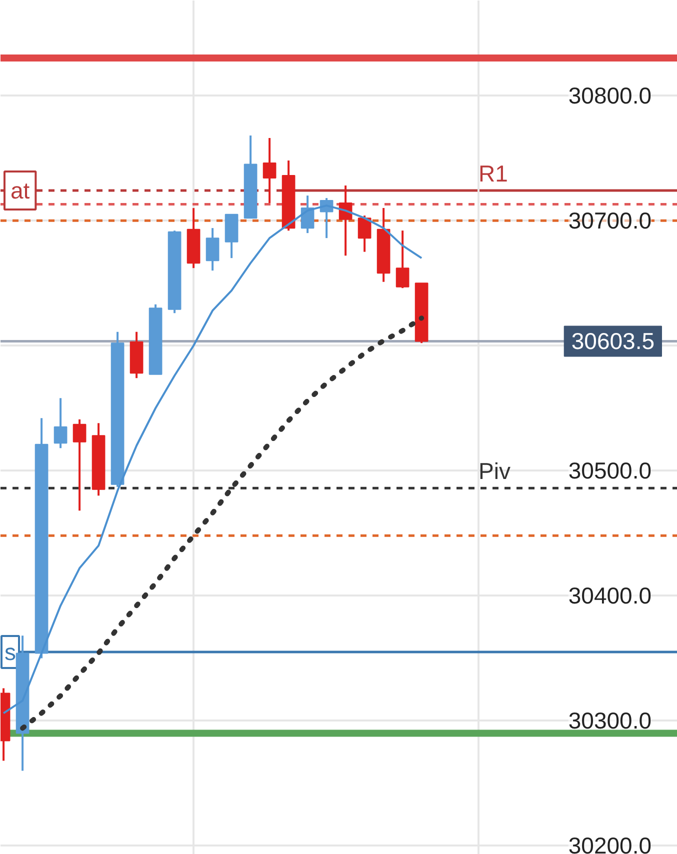 This screenshot has width=677, height=854. I want to click on y-tick-label: 30400.0, so click(610, 595).